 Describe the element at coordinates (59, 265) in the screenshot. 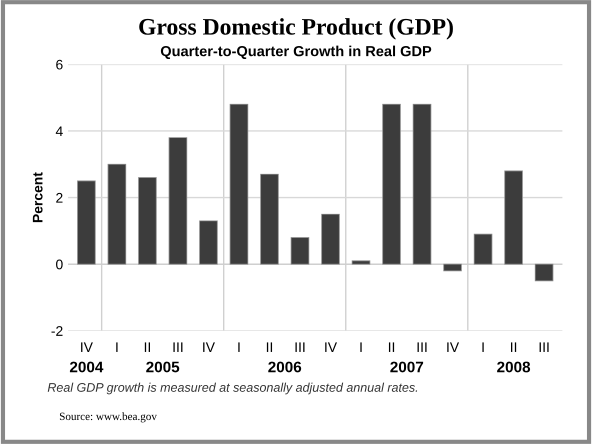

I see `y-tick-label: 0` at that location.